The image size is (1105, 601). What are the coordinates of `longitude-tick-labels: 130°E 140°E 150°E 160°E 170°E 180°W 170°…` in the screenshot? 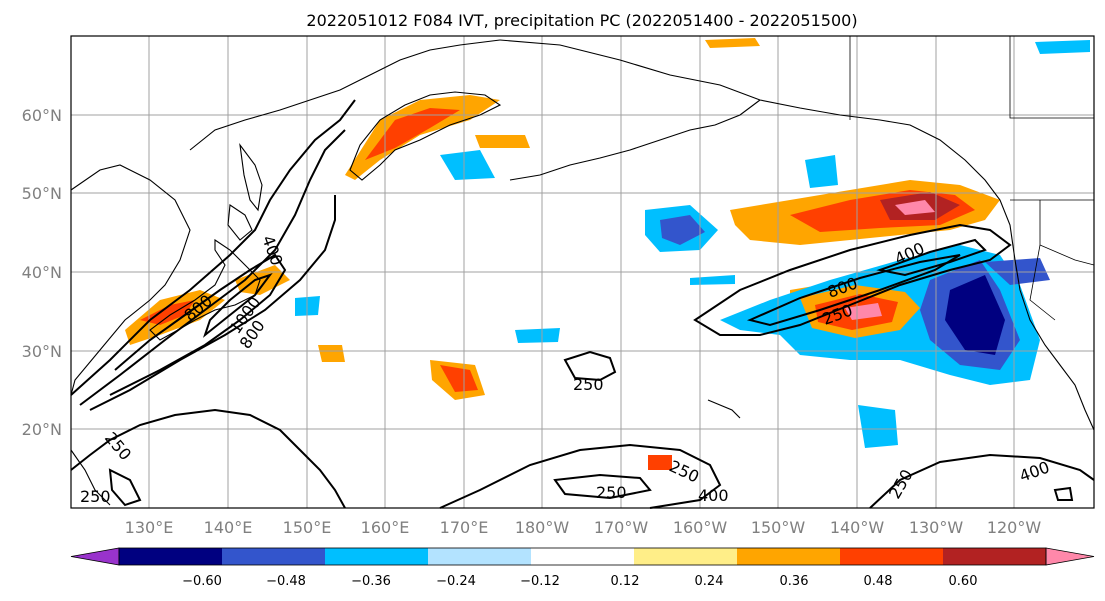 It's located at (583, 527).